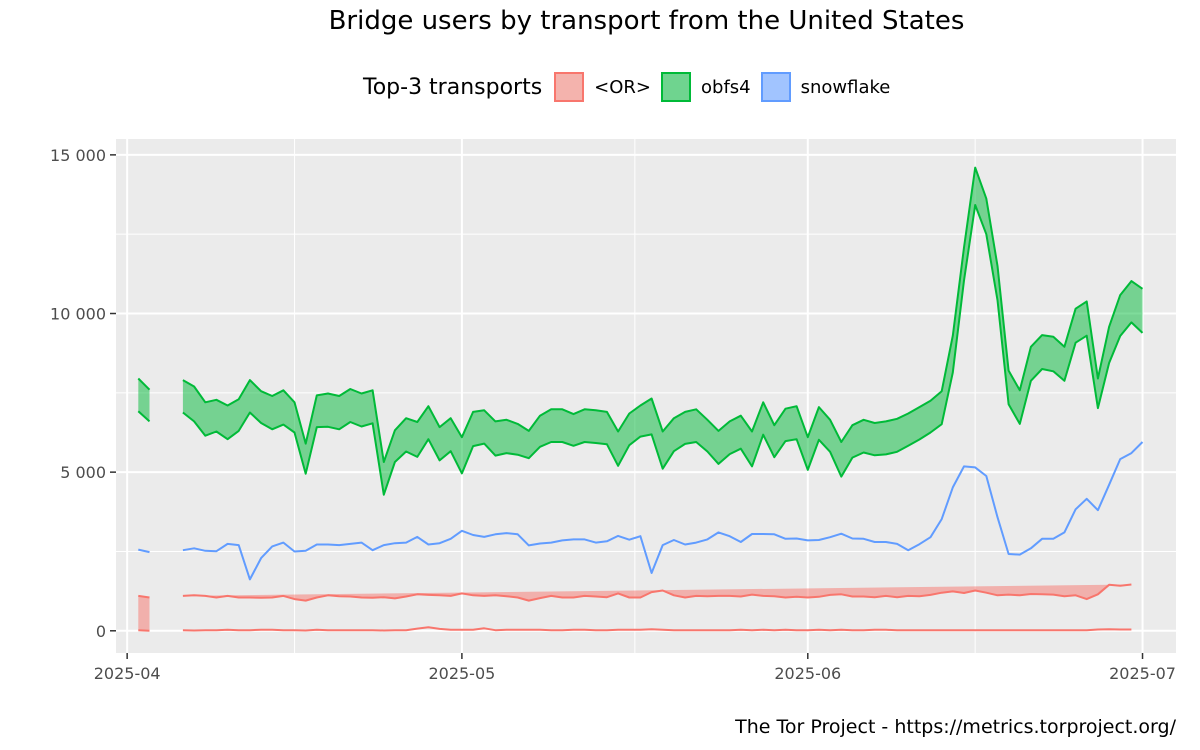 This screenshot has height=750, width=1200. Describe the element at coordinates (623, 87) in the screenshot. I see `legend-label-or: <OR>` at that location.